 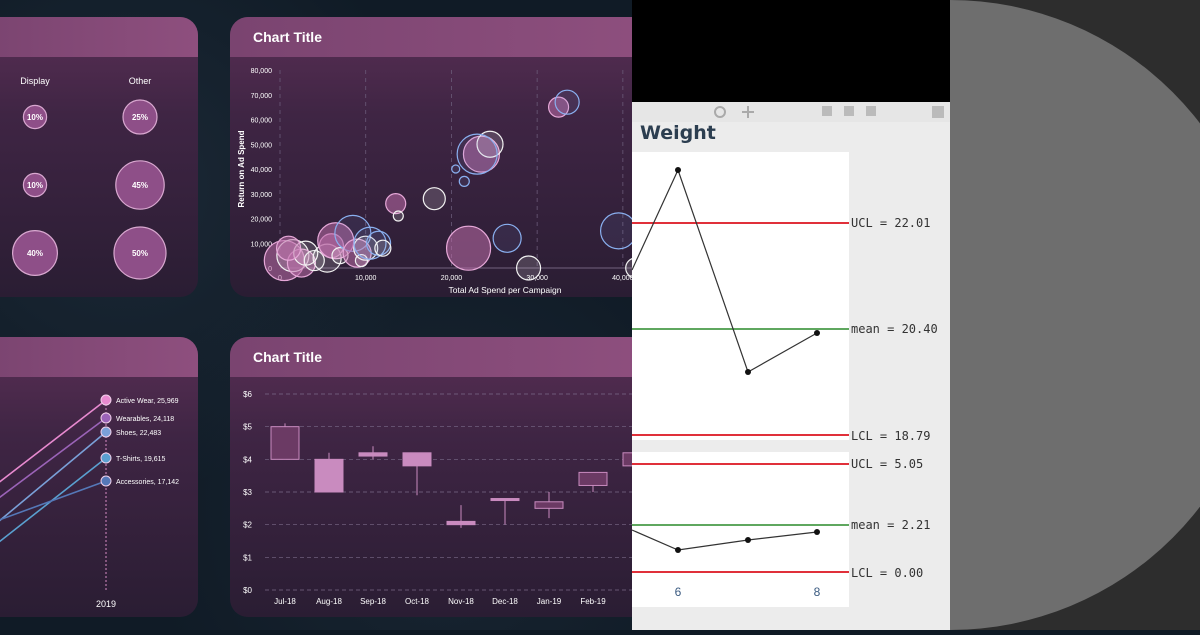 I want to click on spc-black-region, so click(x=791, y=51).